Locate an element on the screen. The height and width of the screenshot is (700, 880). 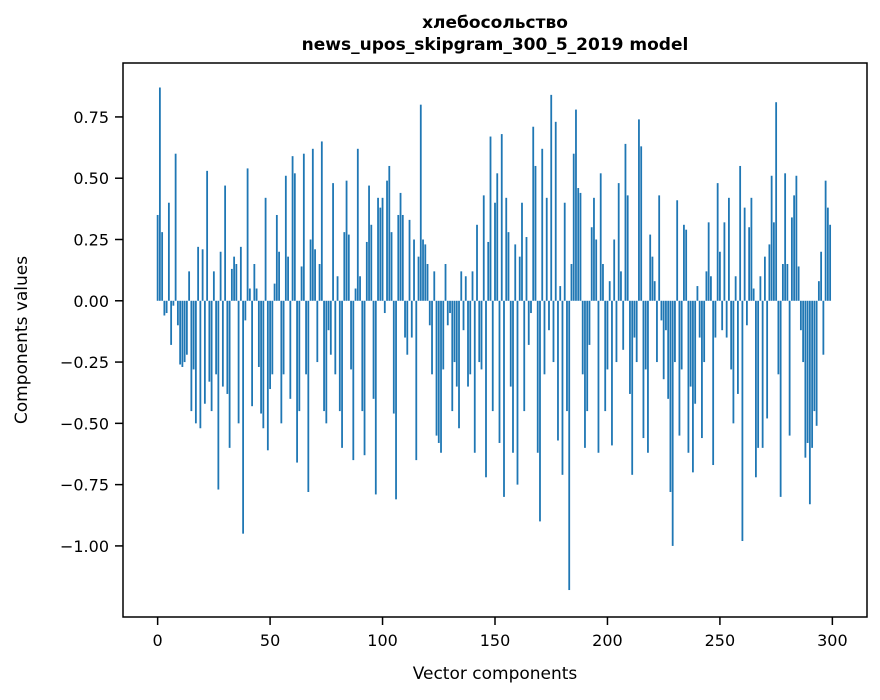
x-tick-label: 150 is located at coordinates (495, 640).